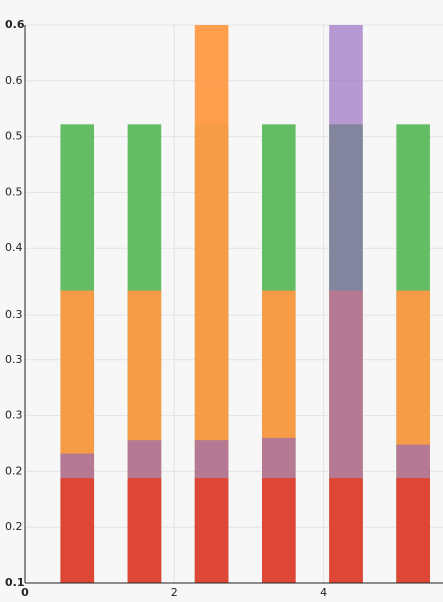 This screenshot has width=443, height=602. What do you see at coordinates (25, 592) in the screenshot?
I see `x-tick-label: 0` at bounding box center [25, 592].